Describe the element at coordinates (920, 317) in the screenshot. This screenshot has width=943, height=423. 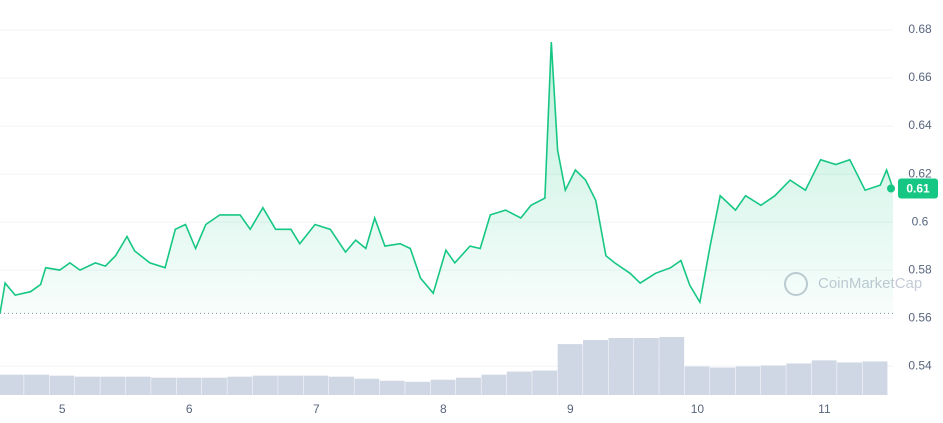
I see `y-tick-label: 0.56` at that location.